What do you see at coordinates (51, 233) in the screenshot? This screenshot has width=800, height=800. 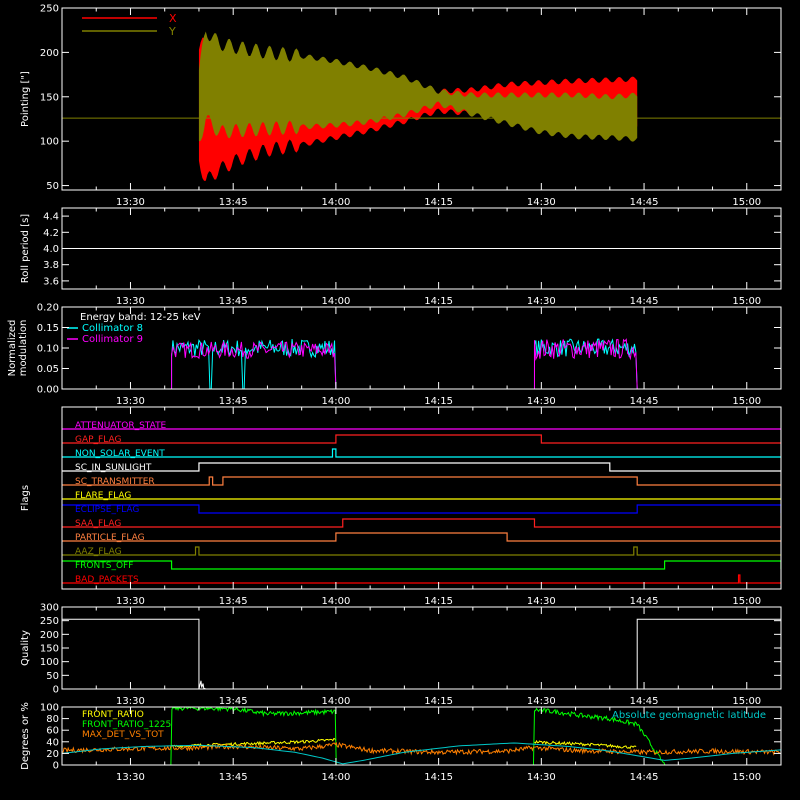 I see `roll-period-ytick-label: 4.2` at bounding box center [51, 233].